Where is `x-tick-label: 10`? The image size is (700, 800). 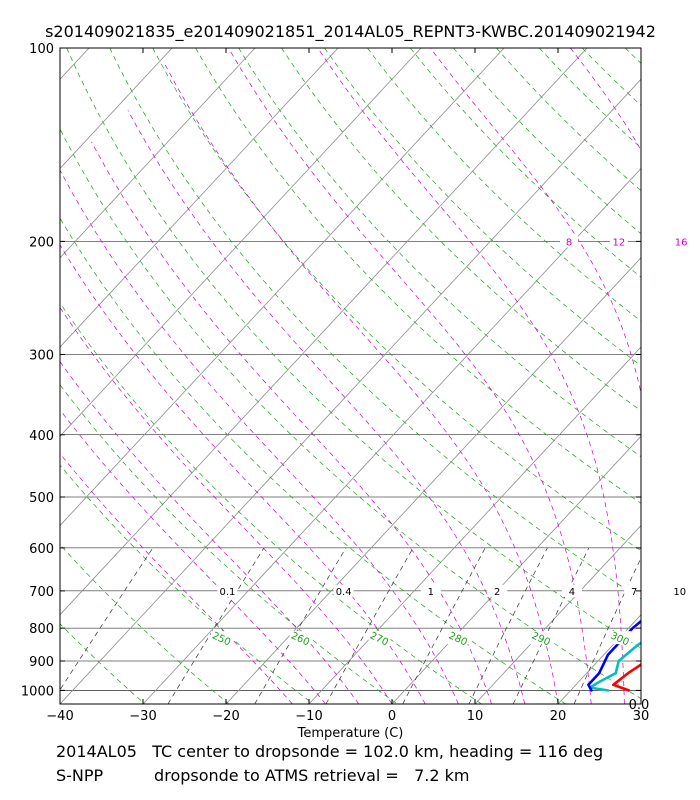 x-tick-label: 10 is located at coordinates (475, 716).